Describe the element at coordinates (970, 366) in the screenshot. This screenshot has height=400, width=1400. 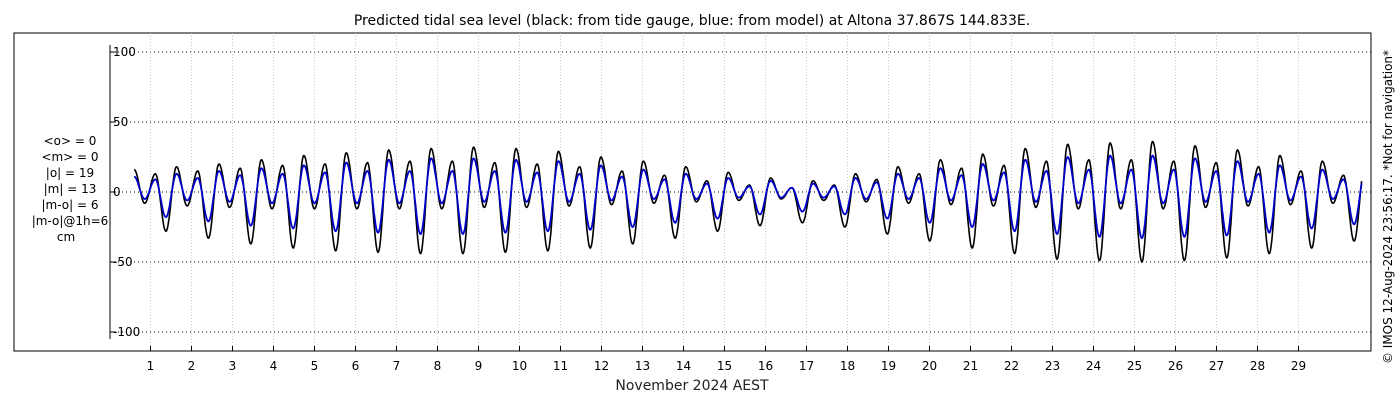
I see `x-tick-label: 21` at that location.